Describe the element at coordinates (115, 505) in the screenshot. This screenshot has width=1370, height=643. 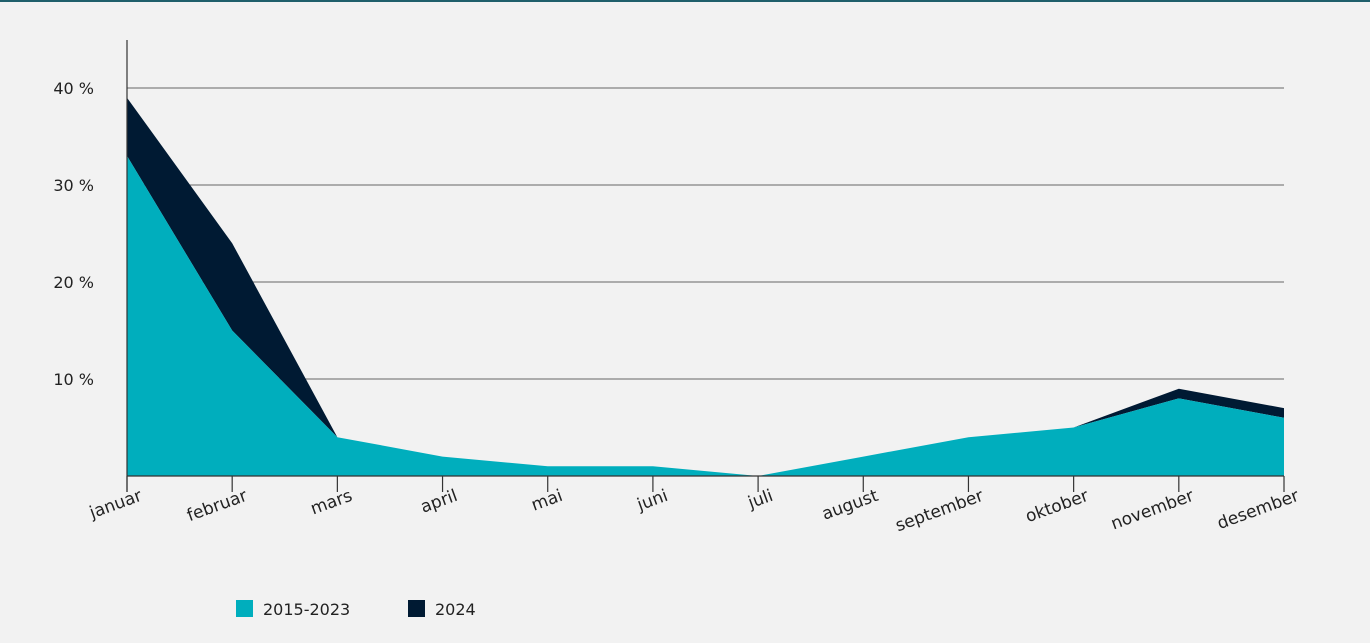
I see `x-tick-label-januar: januar` at that location.